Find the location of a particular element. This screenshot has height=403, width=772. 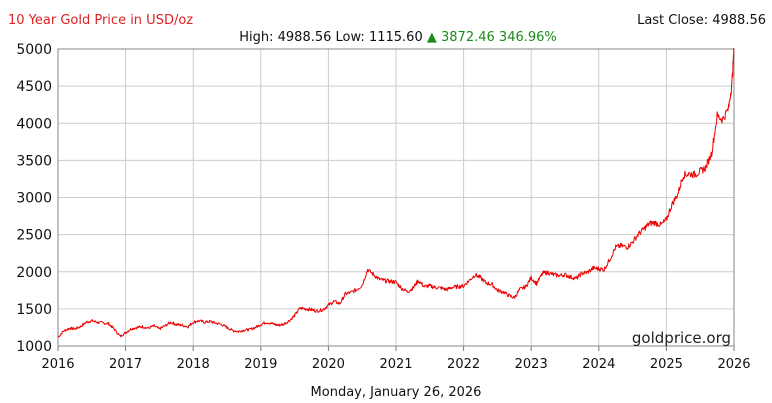

change-percent: 346.96% is located at coordinates (528, 37).